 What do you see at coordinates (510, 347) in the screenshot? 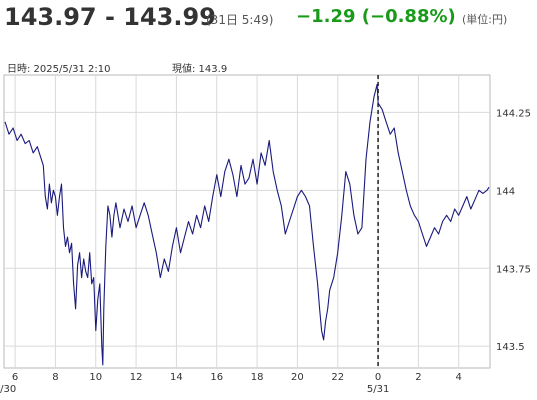
I see `y-tick-label: 143.5` at bounding box center [510, 347].